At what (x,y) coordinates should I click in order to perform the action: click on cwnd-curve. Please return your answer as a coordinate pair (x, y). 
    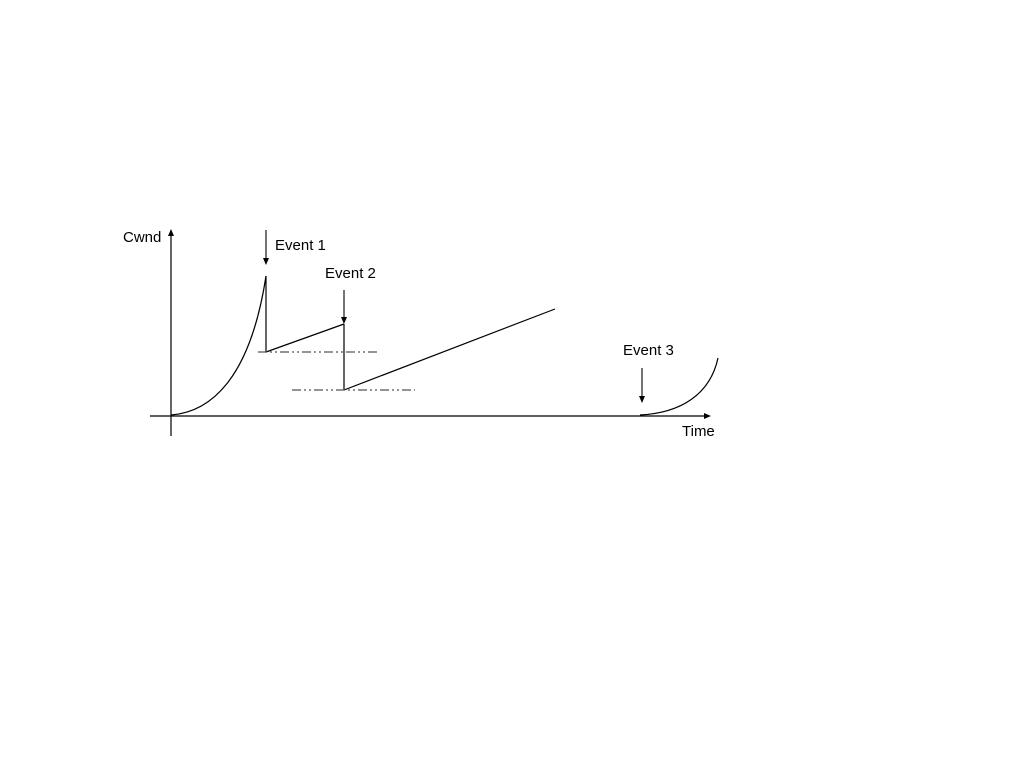
    Looking at the image, I should click on (444, 345).